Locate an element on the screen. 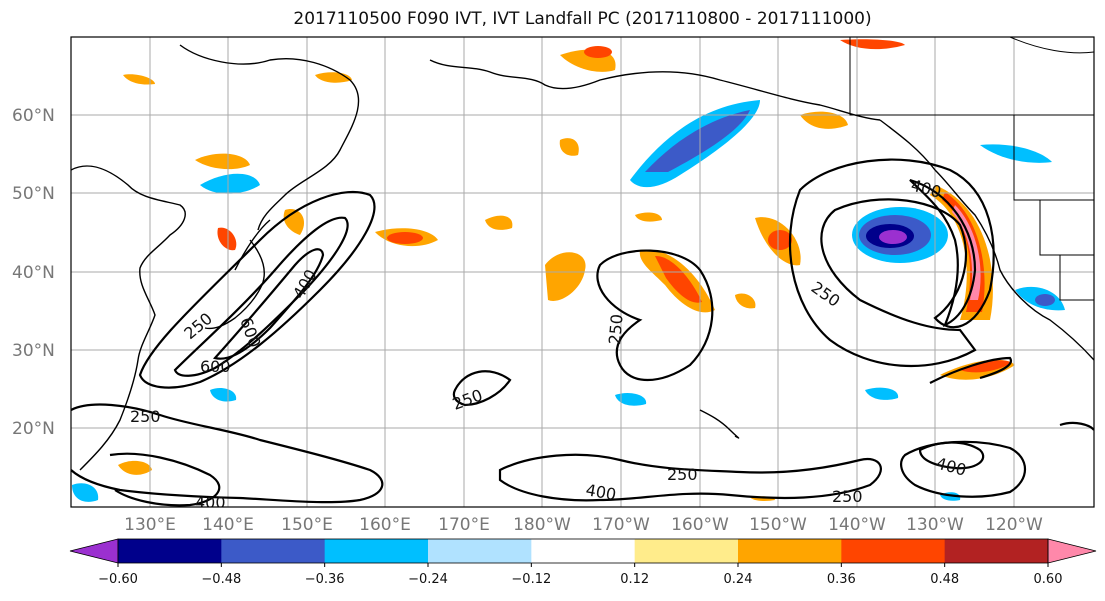  colorbar-tick-label: −0.48 is located at coordinates (221, 579).